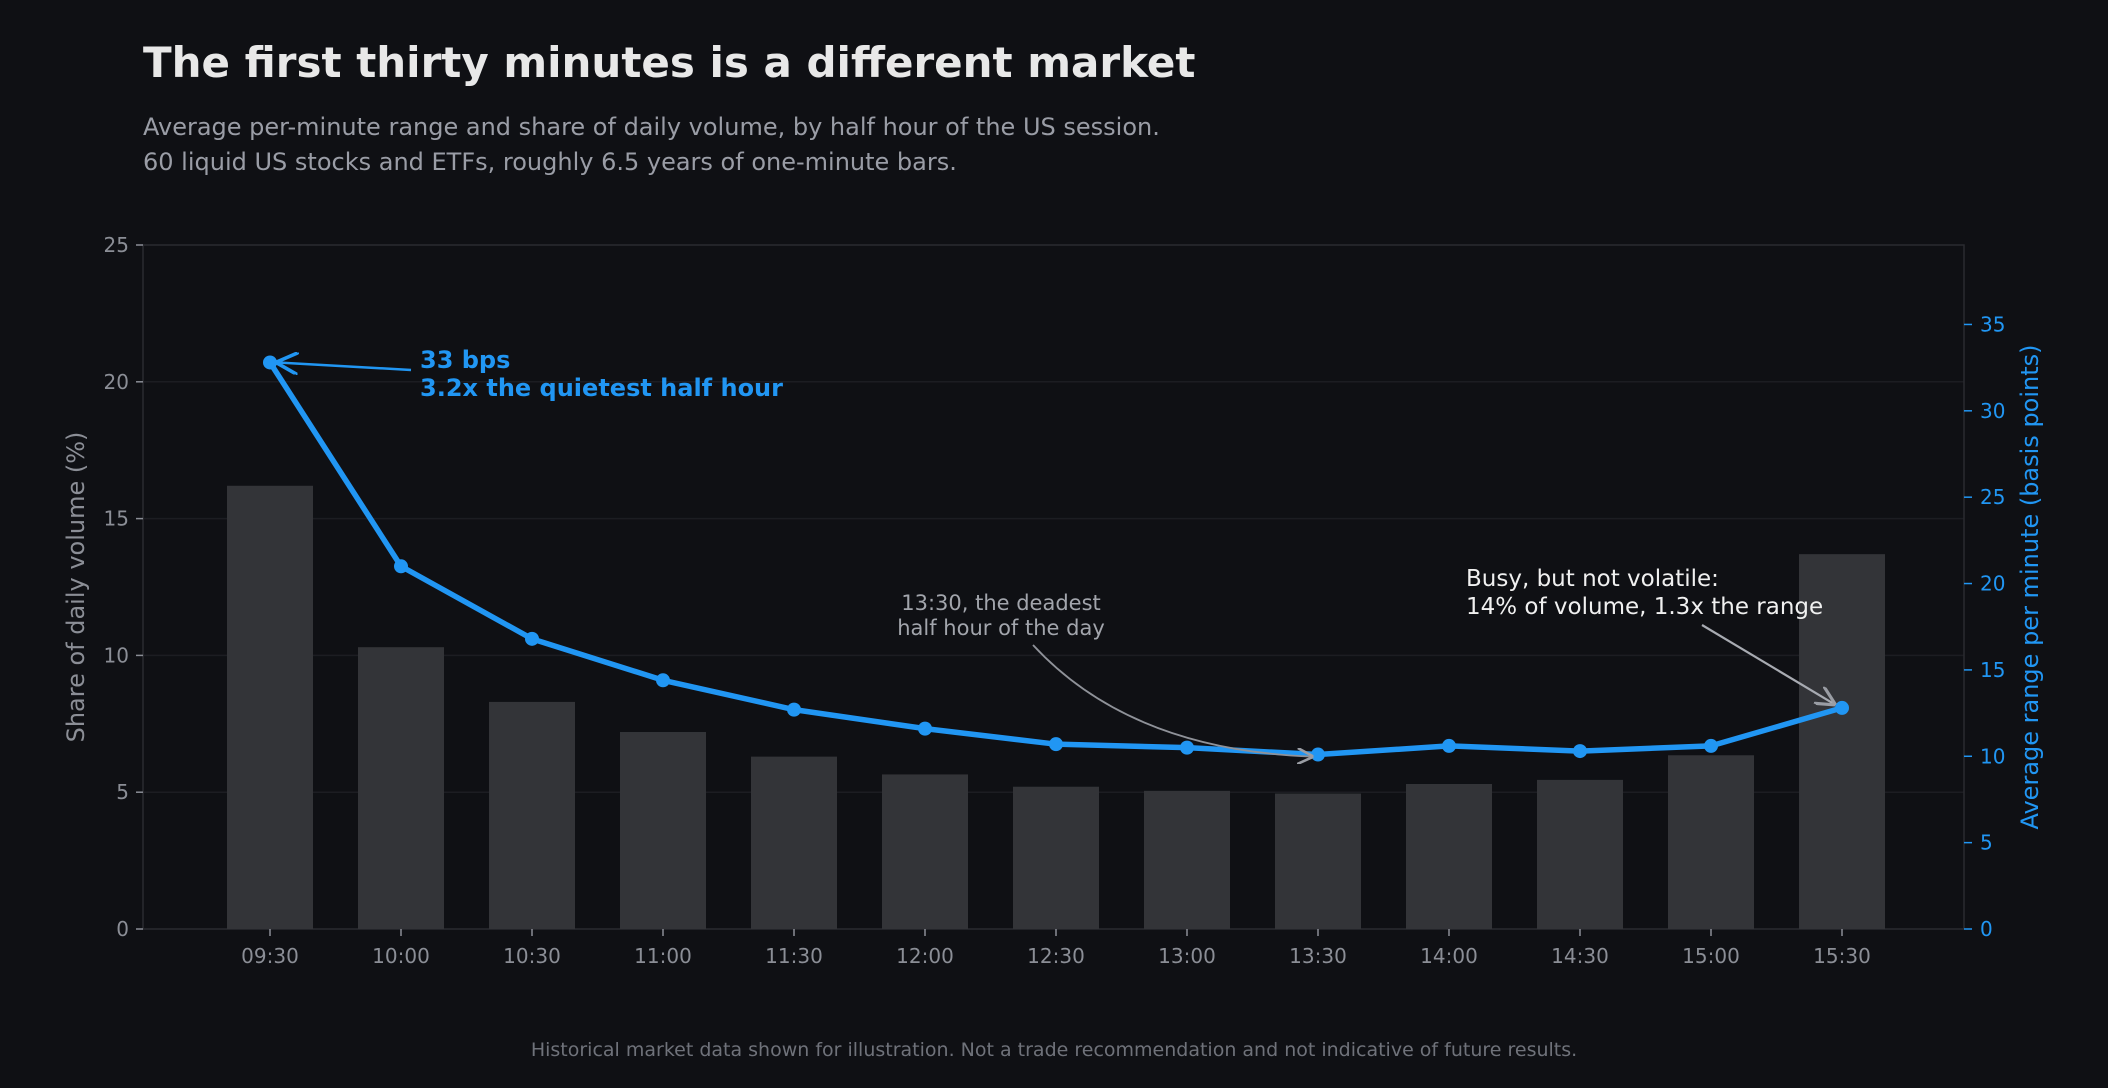  I want to click on annotation-arrow-quiet, so click(1172, 700).